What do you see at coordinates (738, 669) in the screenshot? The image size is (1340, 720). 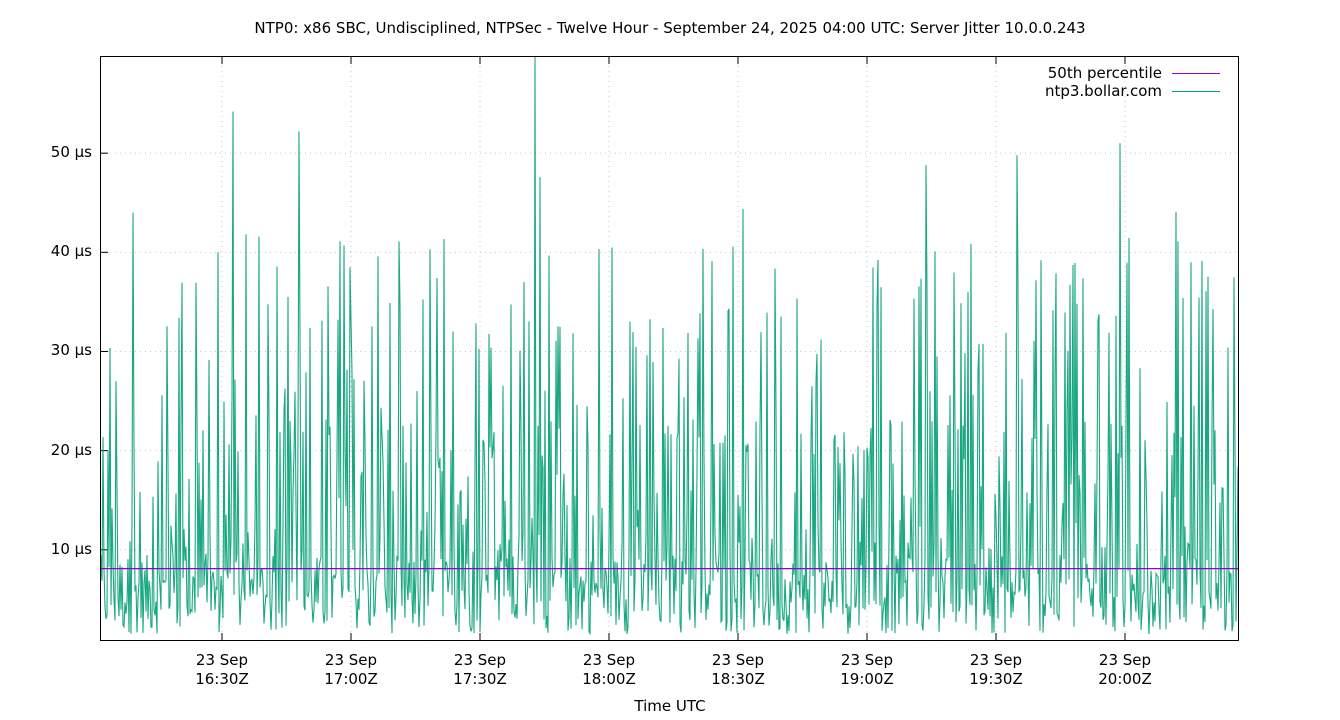 I see `x-tick-label: 23 Sep 18:30Z` at bounding box center [738, 669].